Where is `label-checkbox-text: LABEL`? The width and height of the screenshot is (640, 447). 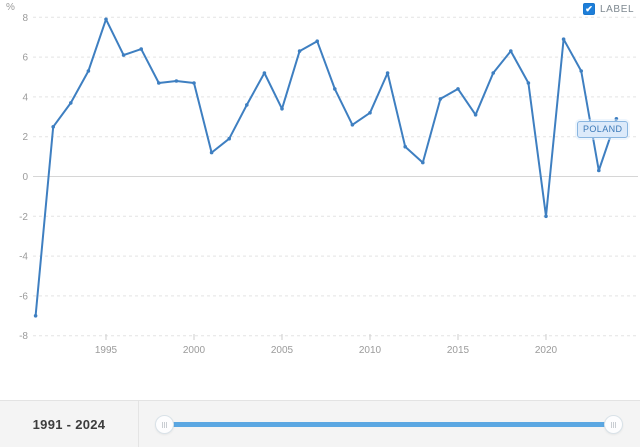 label-checkbox-text: LABEL is located at coordinates (617, 9).